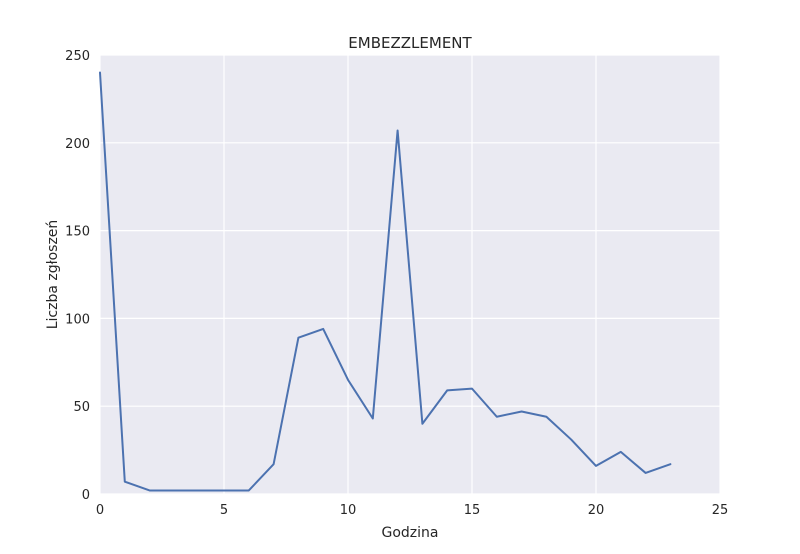 The image size is (800, 554). I want to click on y-axis-label: Liczba zgłoszeń, so click(53, 275).